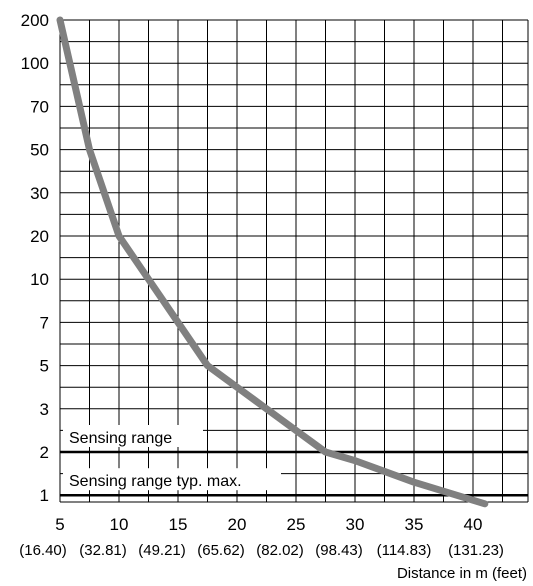  Describe the element at coordinates (39, 236) in the screenshot. I see `y-tick-label: 20` at that location.